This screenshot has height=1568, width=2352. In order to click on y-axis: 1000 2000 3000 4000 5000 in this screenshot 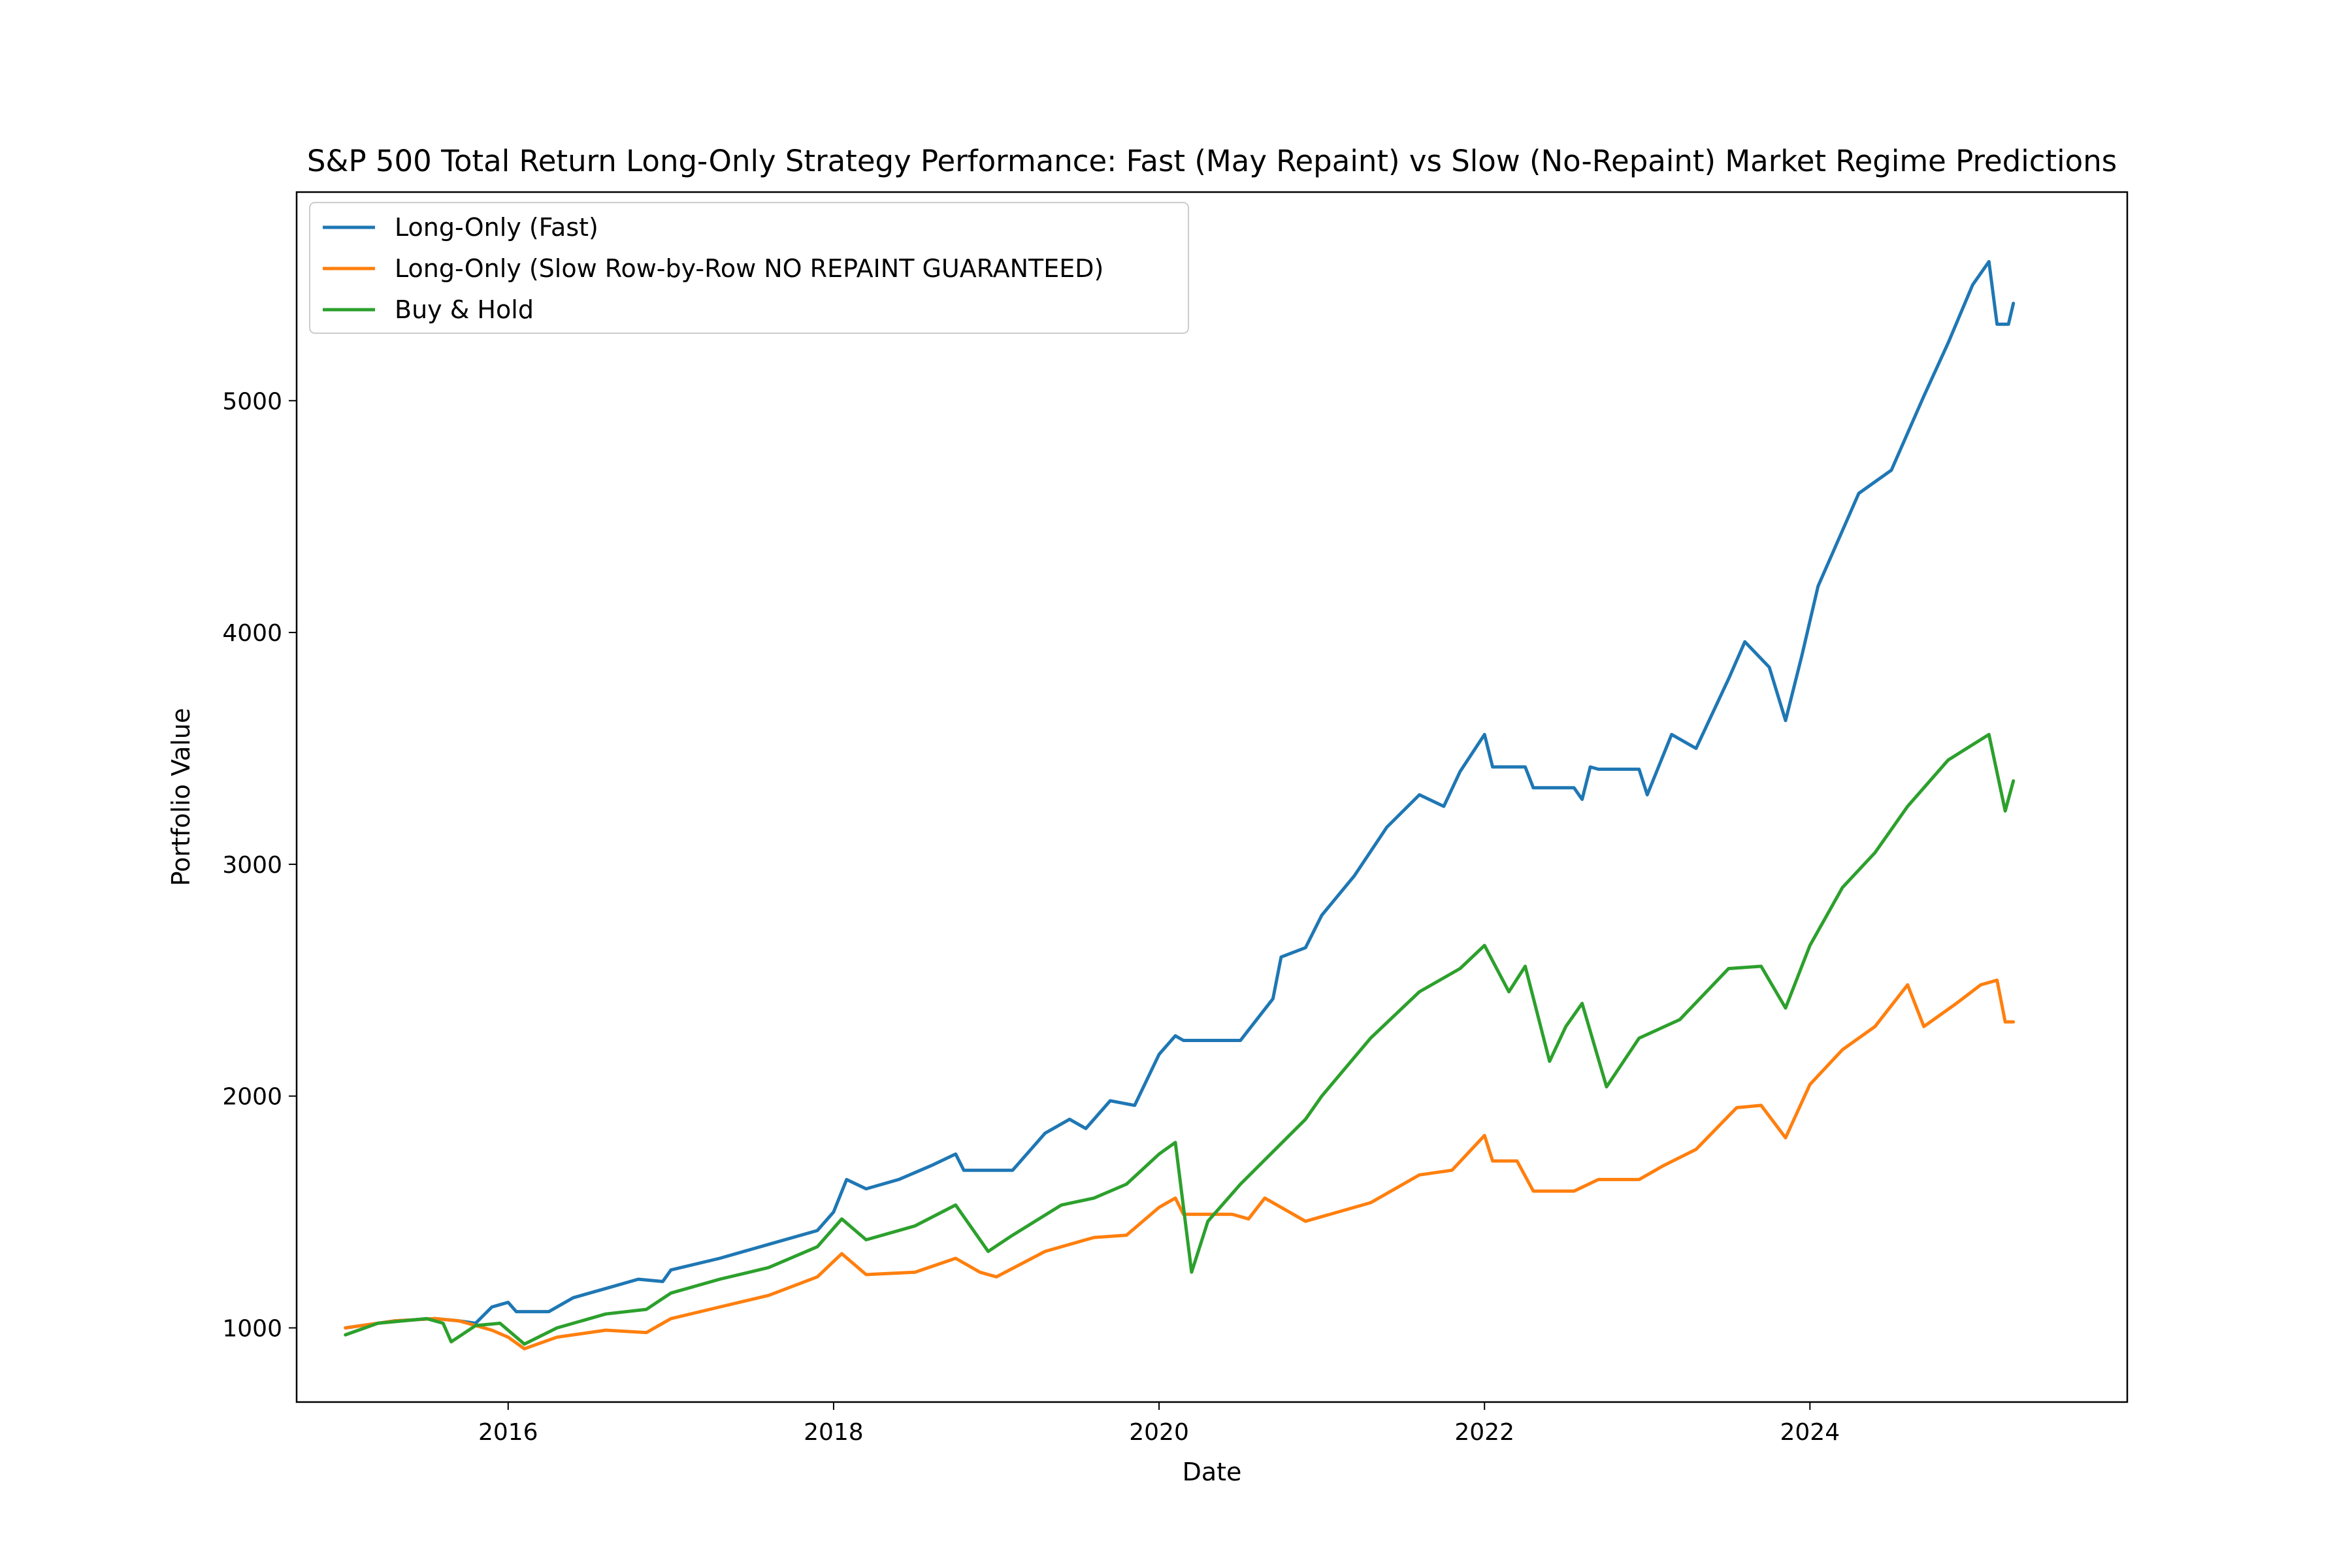, I will do `click(259, 865)`.